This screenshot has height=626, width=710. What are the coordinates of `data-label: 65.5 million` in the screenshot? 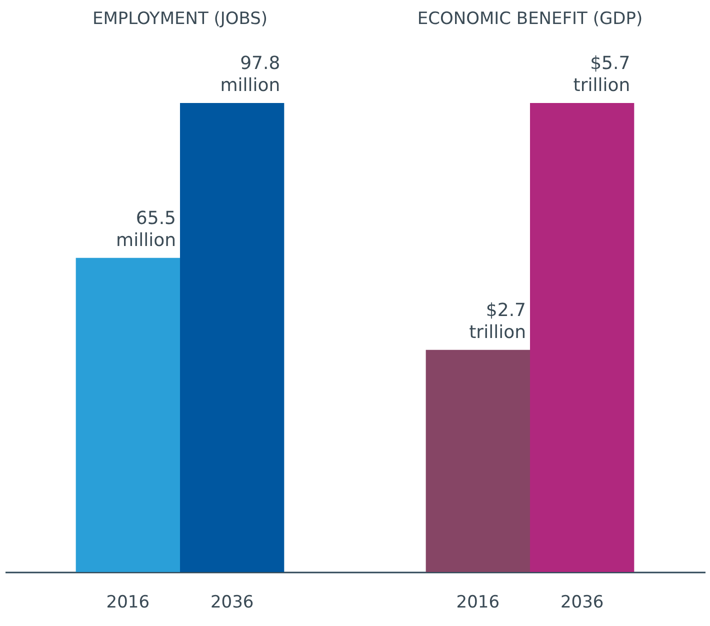 It's located at (146, 229).